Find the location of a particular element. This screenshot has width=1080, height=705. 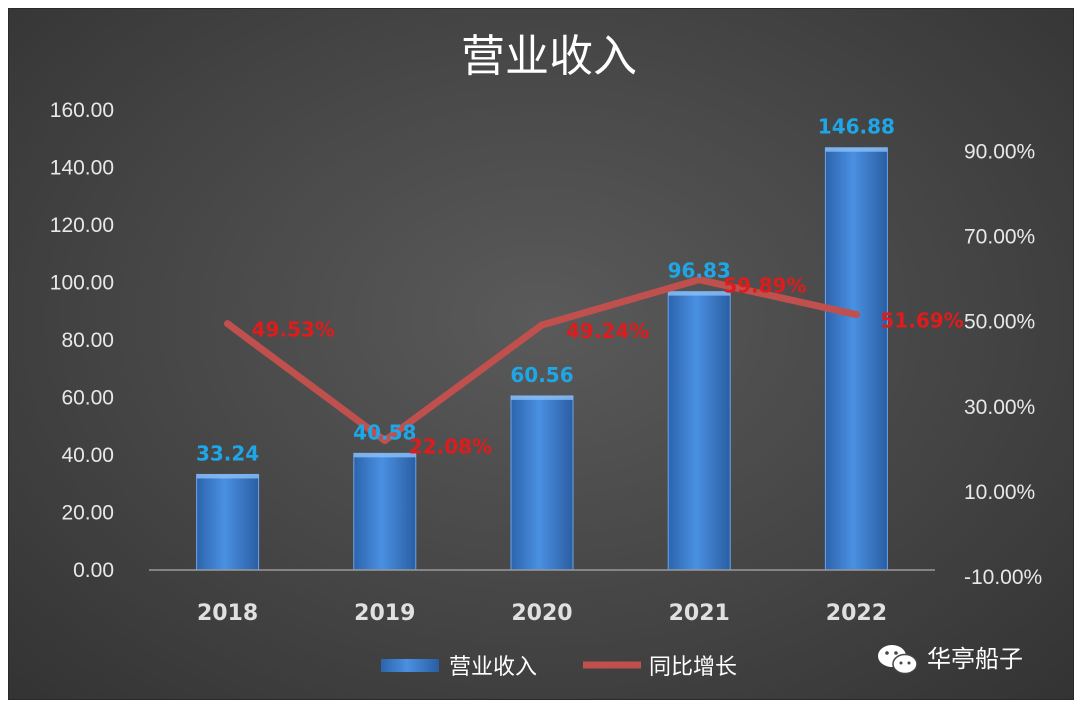

right-tick-label: 90.00% is located at coordinates (999, 152).